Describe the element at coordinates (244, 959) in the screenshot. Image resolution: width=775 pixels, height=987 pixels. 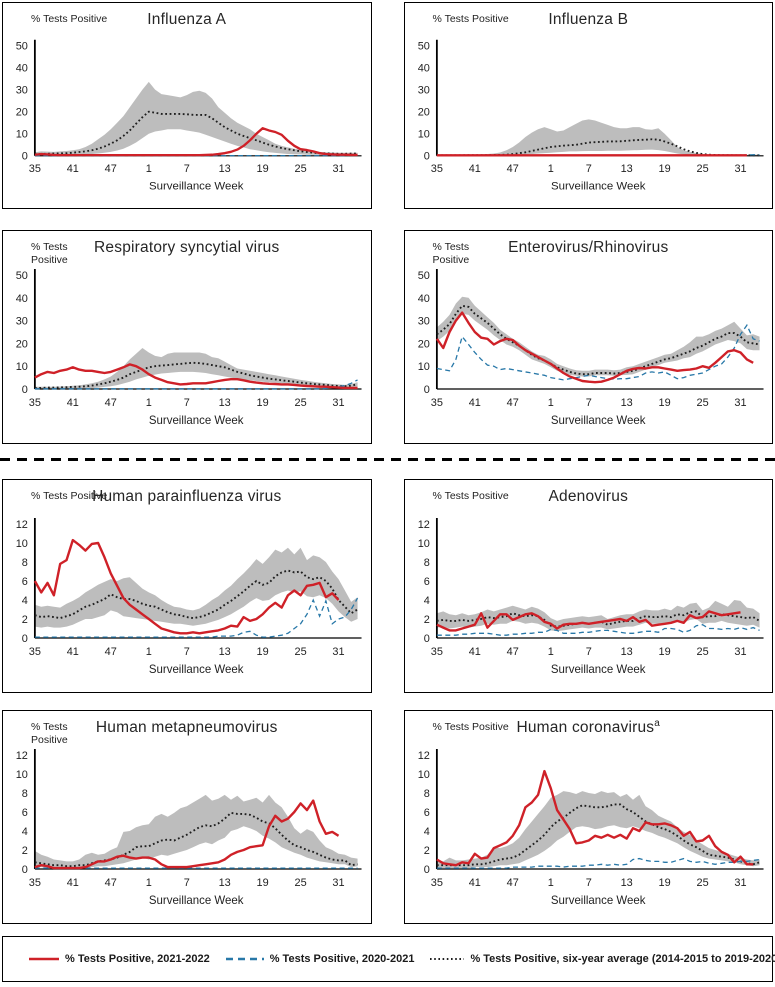
I see `blue-dashed-line-sample` at that location.